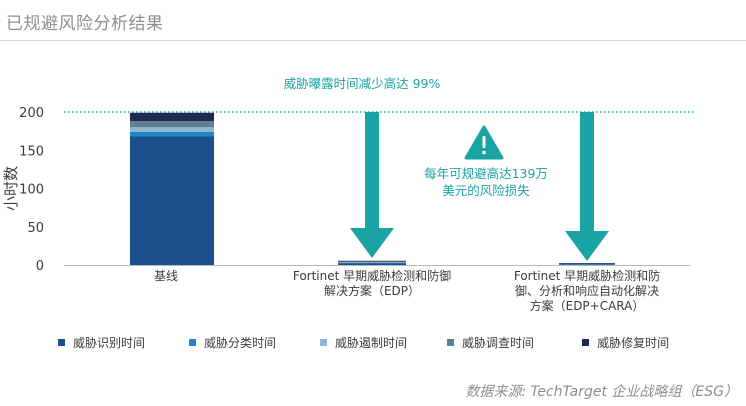  What do you see at coordinates (31, 113) in the screenshot?
I see `y-tick-label: 200` at bounding box center [31, 113].